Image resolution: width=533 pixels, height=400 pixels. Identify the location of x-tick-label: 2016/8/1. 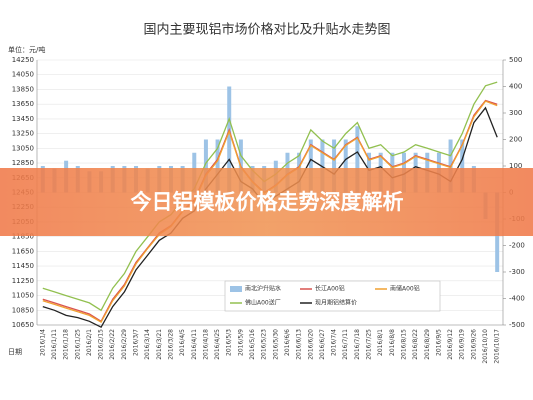
(380, 342).